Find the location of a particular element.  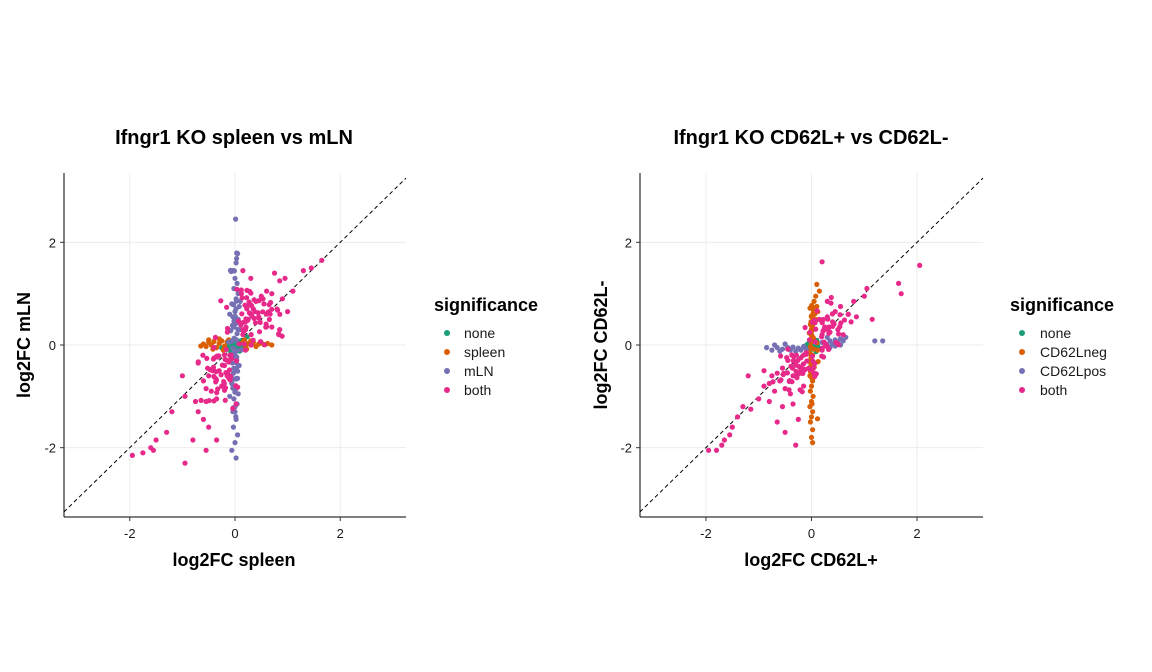

legend-label: none is located at coordinates (1055, 333).